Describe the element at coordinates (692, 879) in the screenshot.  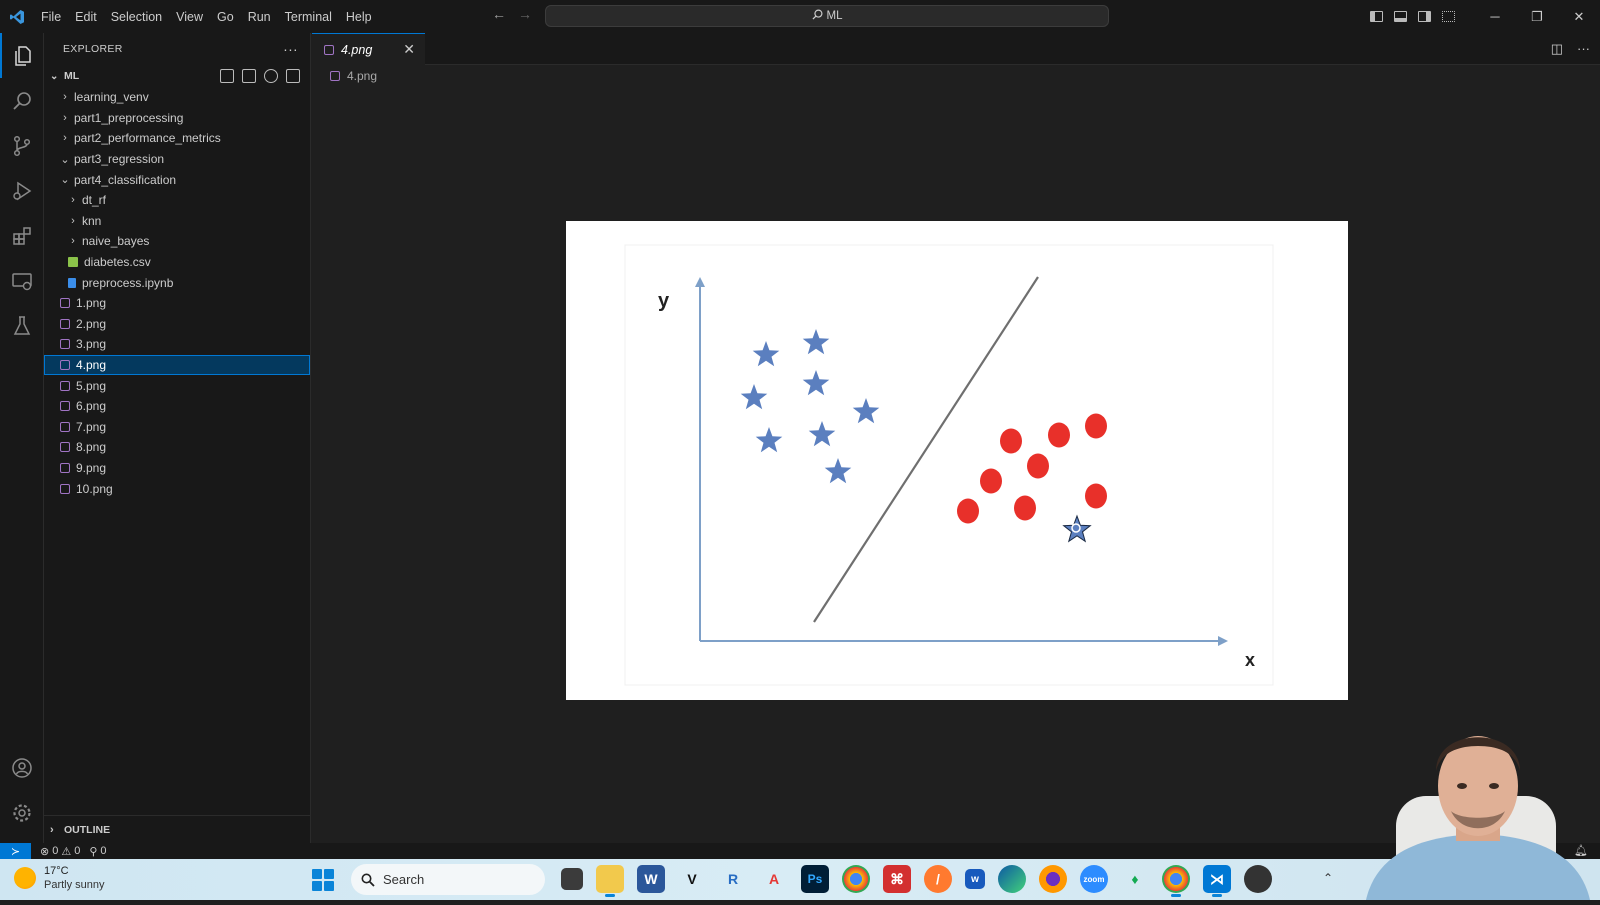
I see `vectorworks-icon: V` at that location.